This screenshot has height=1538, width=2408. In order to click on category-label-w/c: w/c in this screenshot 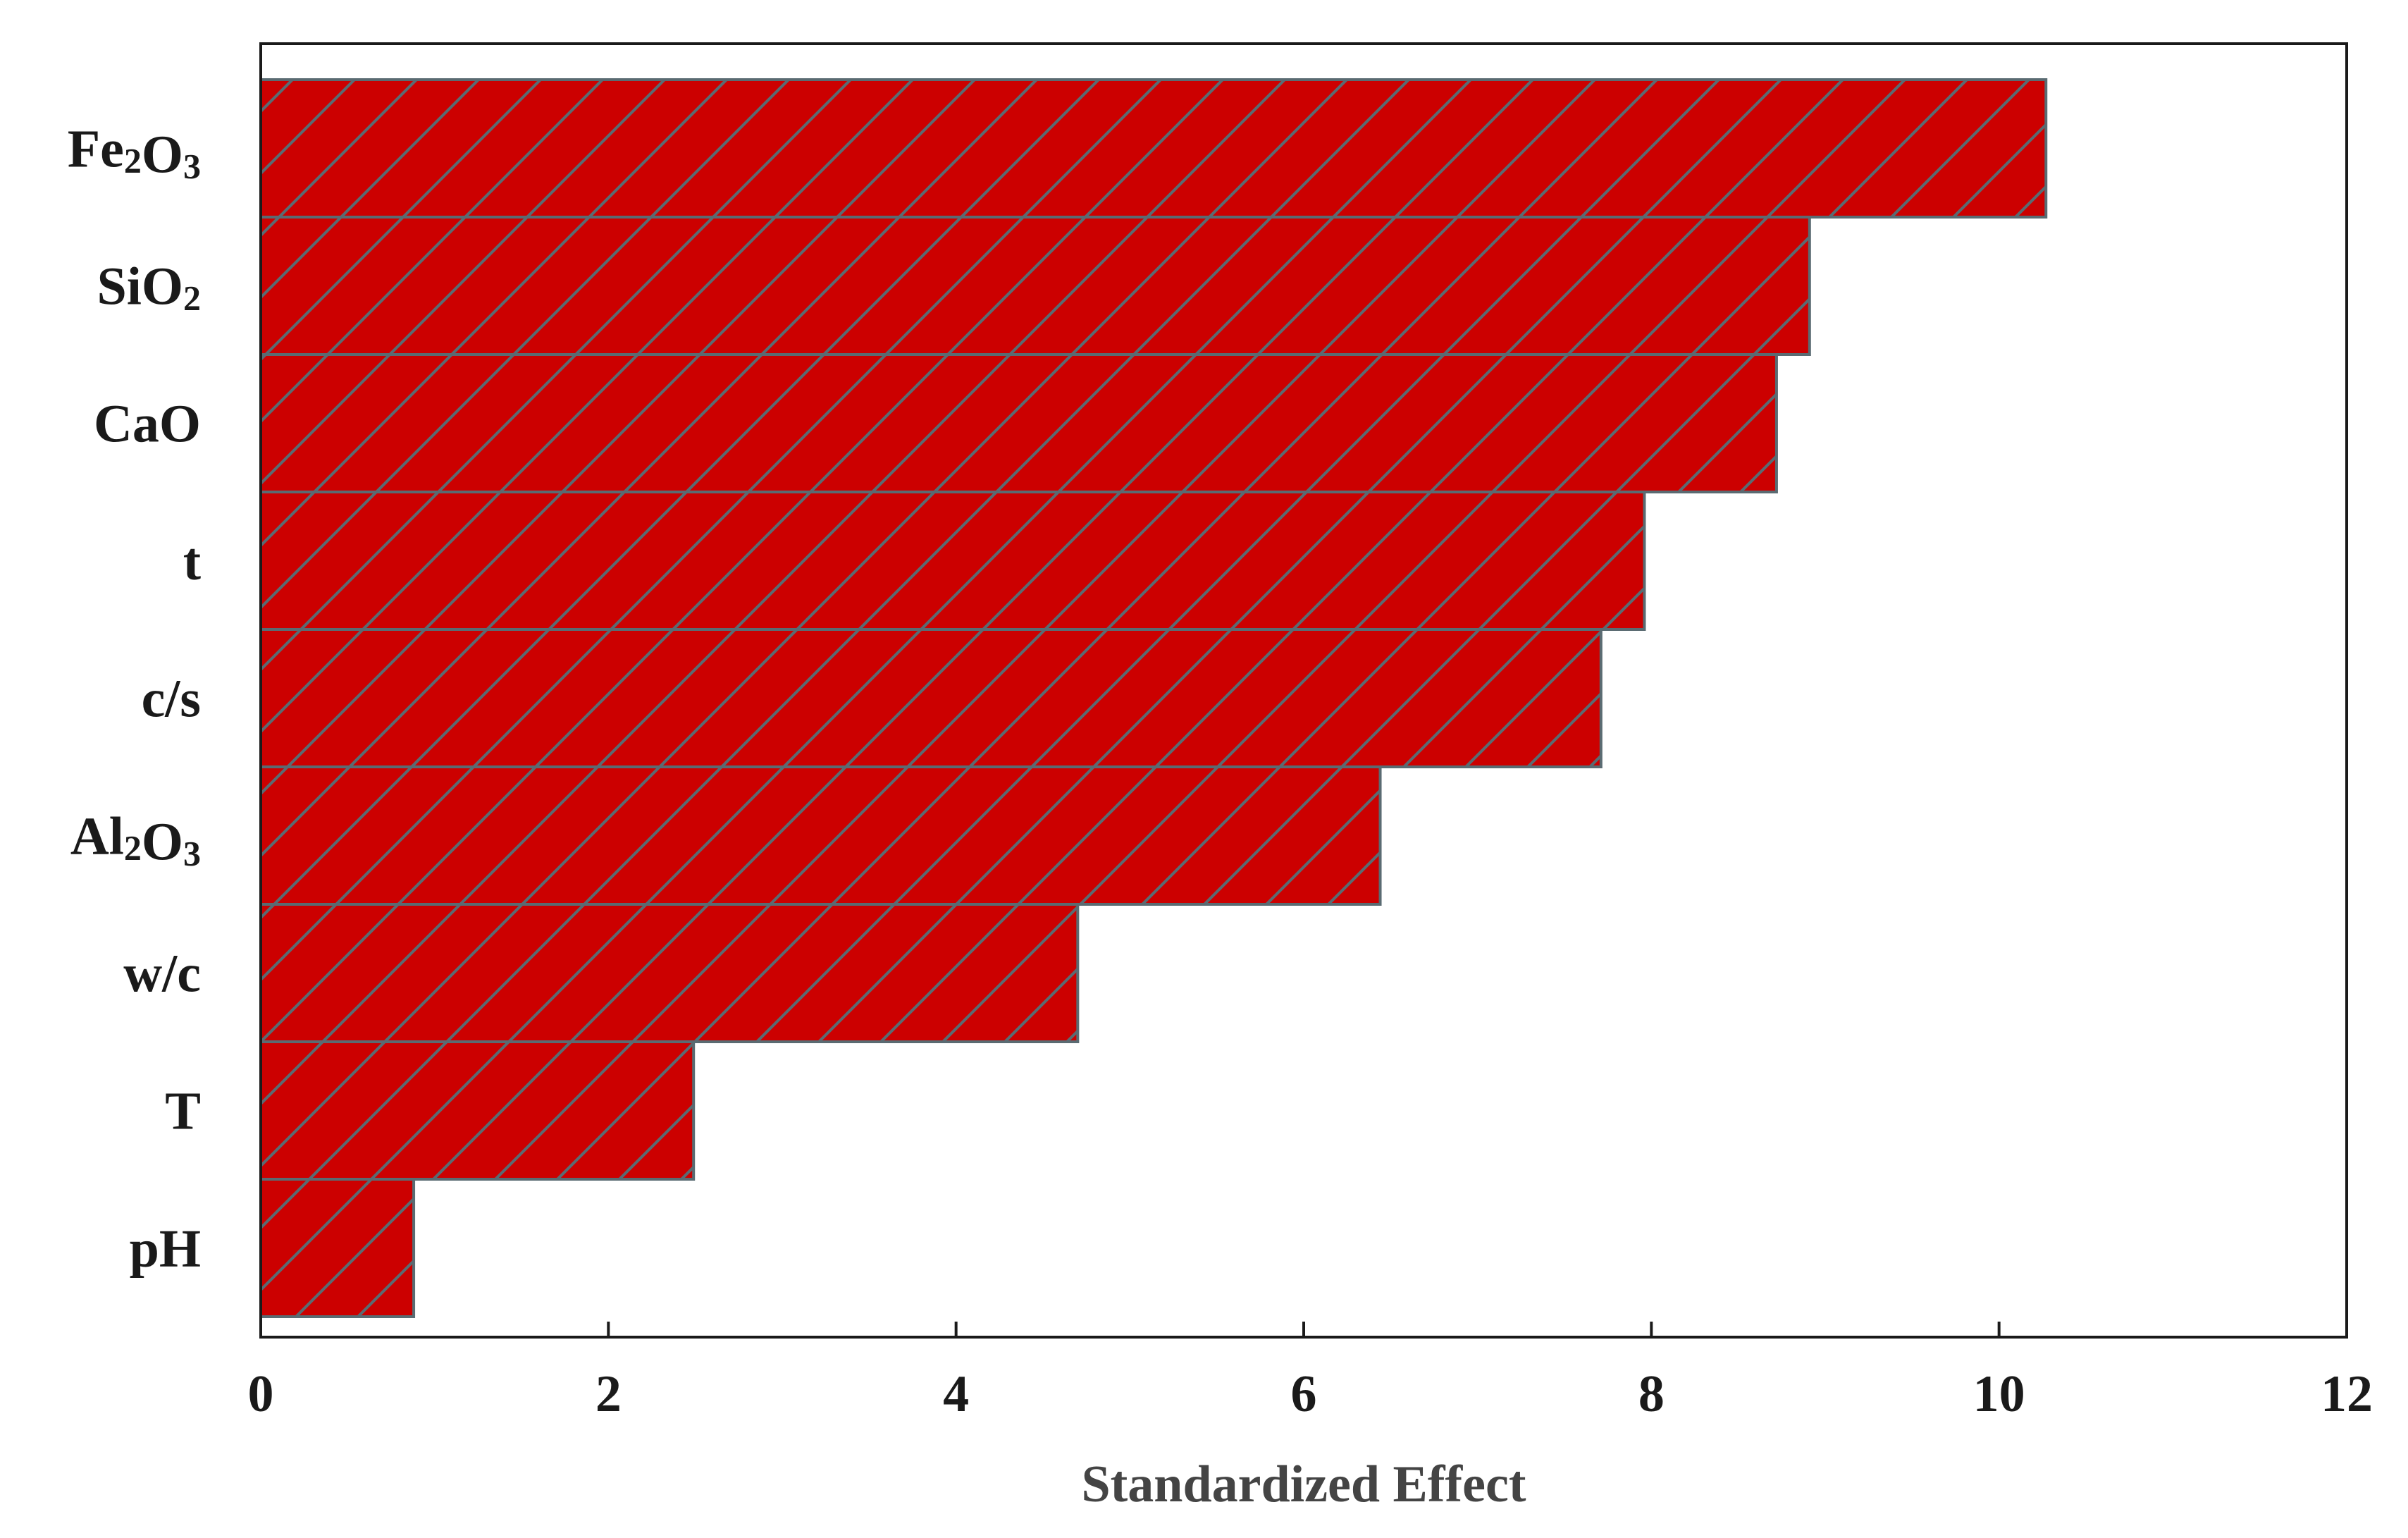, I will do `click(162, 974)`.